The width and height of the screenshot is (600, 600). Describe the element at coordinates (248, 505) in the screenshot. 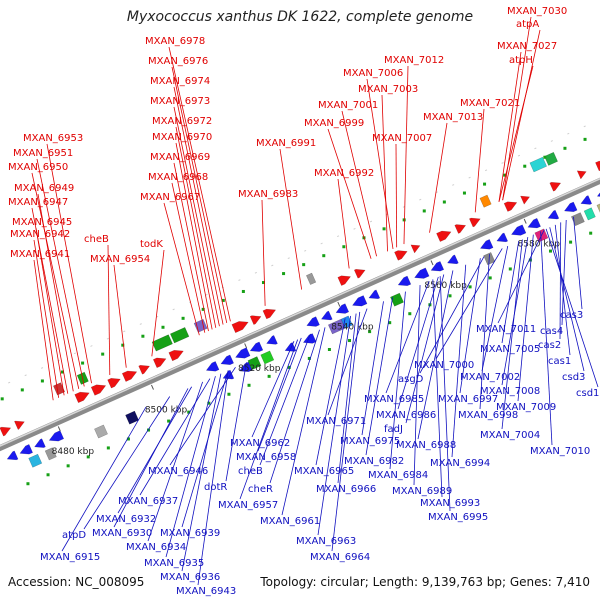

I see `bottom-gene-label: MXAN_6957` at that location.